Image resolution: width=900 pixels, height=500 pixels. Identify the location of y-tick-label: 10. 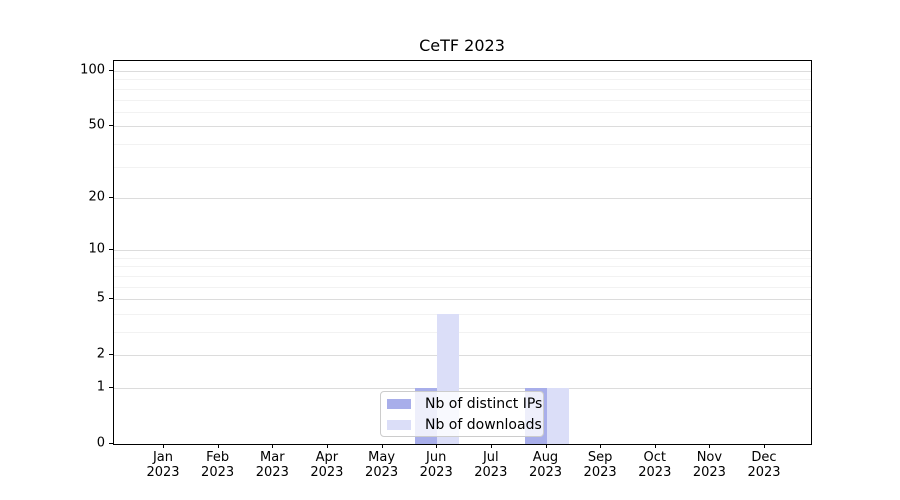
(96, 249).